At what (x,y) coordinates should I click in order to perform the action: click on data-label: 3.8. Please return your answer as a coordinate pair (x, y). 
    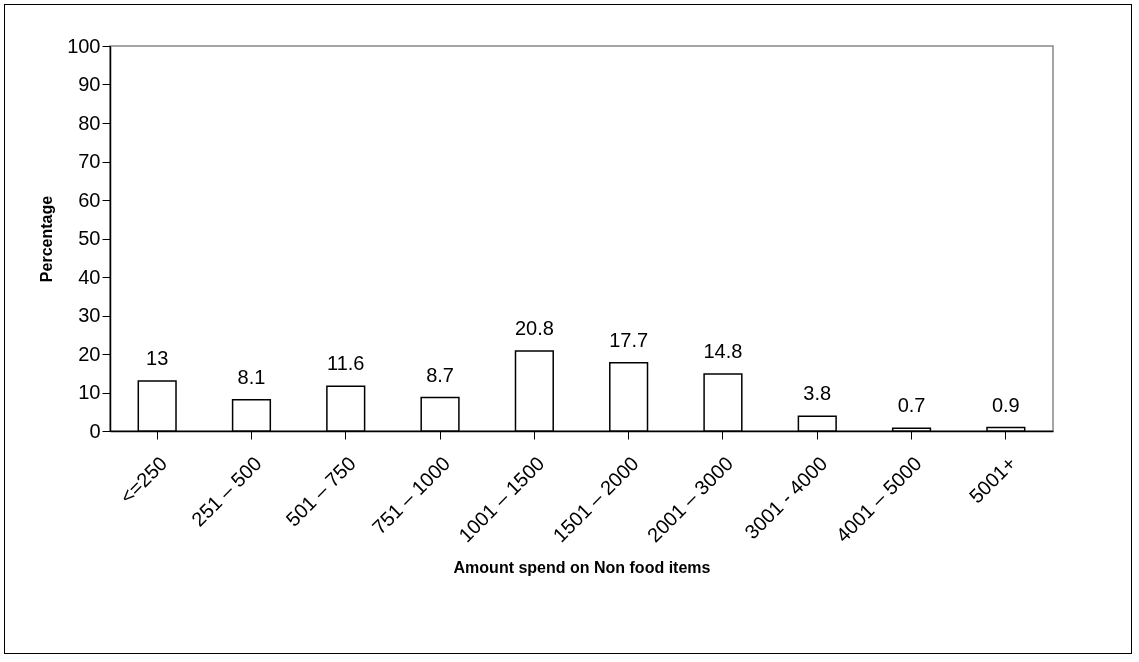
    Looking at the image, I should click on (817, 393).